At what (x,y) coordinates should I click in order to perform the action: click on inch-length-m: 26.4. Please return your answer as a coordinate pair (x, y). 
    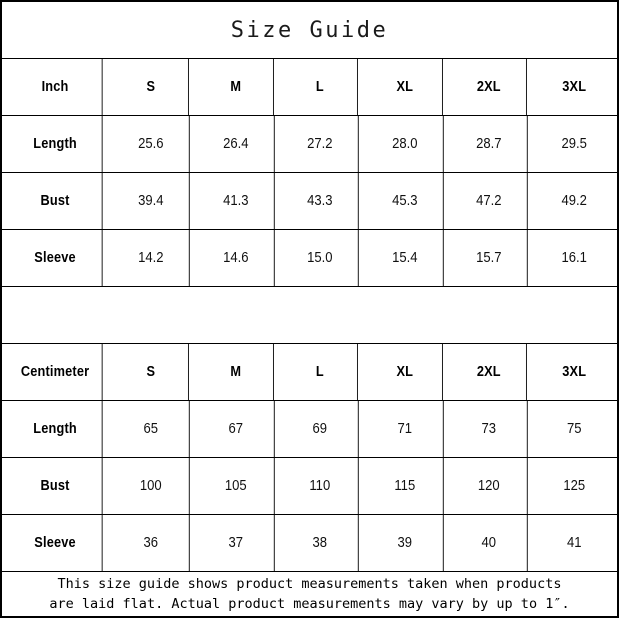
    Looking at the image, I should click on (236, 144).